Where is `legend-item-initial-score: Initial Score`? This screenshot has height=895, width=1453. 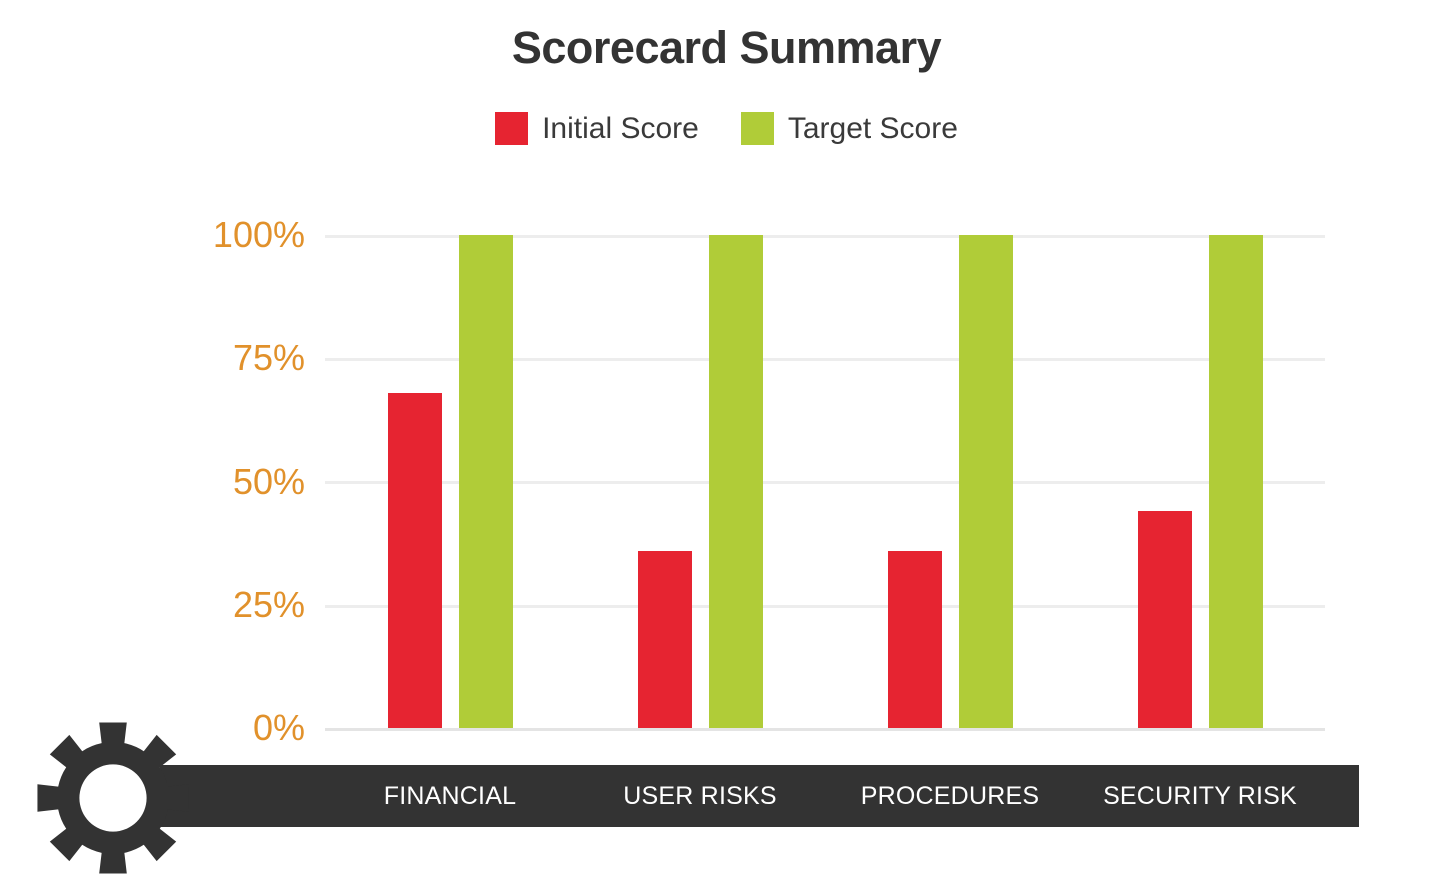 legend-item-initial-score: Initial Score is located at coordinates (597, 128).